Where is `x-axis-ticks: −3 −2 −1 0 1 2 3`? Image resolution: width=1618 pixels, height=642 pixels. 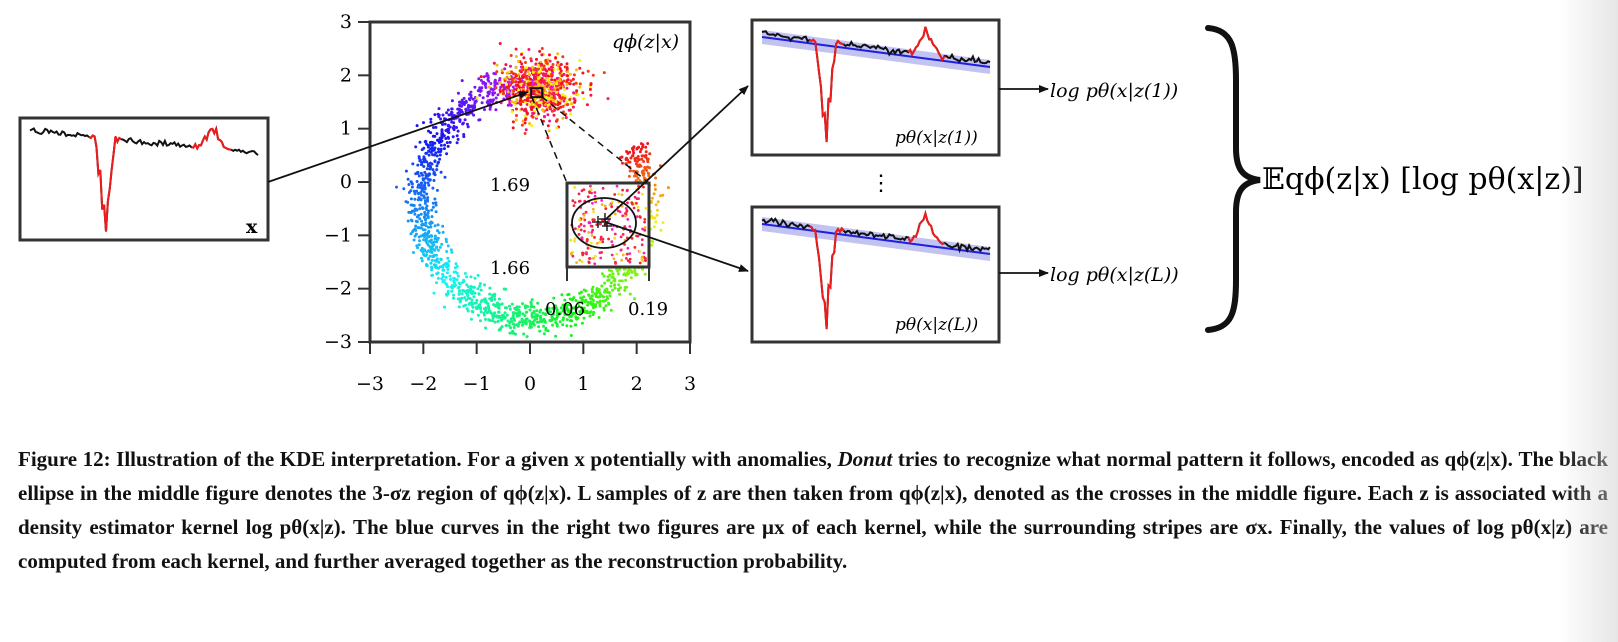
x-axis-ticks: −3 −2 −1 0 1 2 3 is located at coordinates (526, 368).